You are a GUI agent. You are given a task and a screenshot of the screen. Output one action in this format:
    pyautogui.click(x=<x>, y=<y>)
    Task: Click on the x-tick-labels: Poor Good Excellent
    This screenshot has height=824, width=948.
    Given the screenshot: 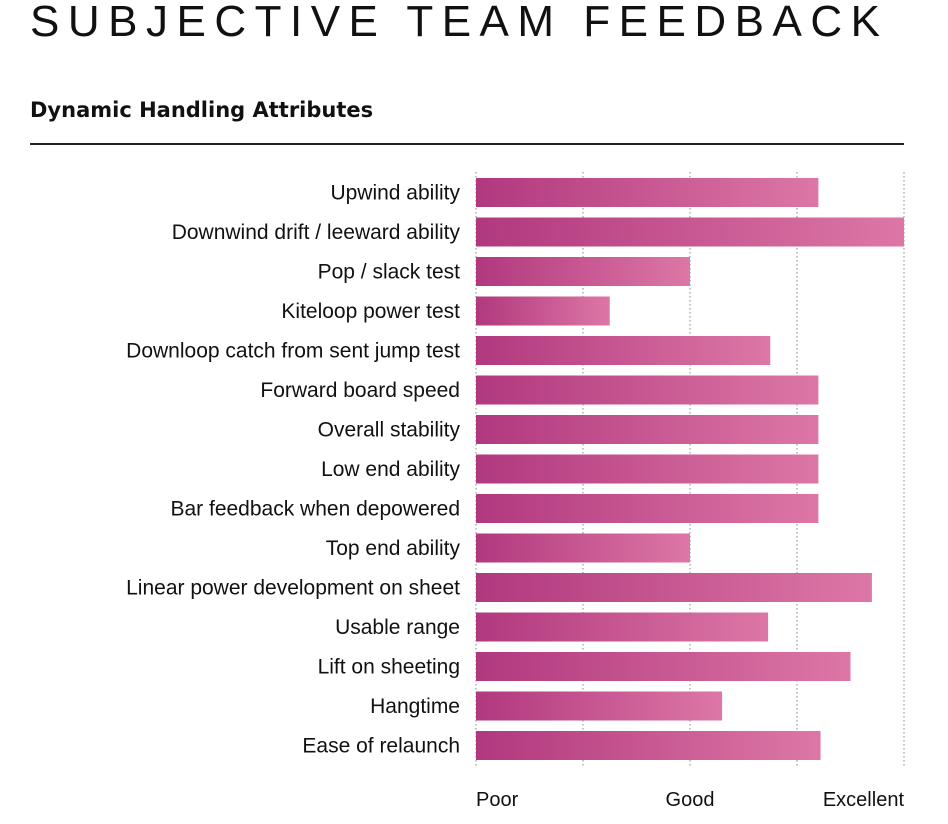 What is the action you would take?
    pyautogui.click(x=690, y=800)
    